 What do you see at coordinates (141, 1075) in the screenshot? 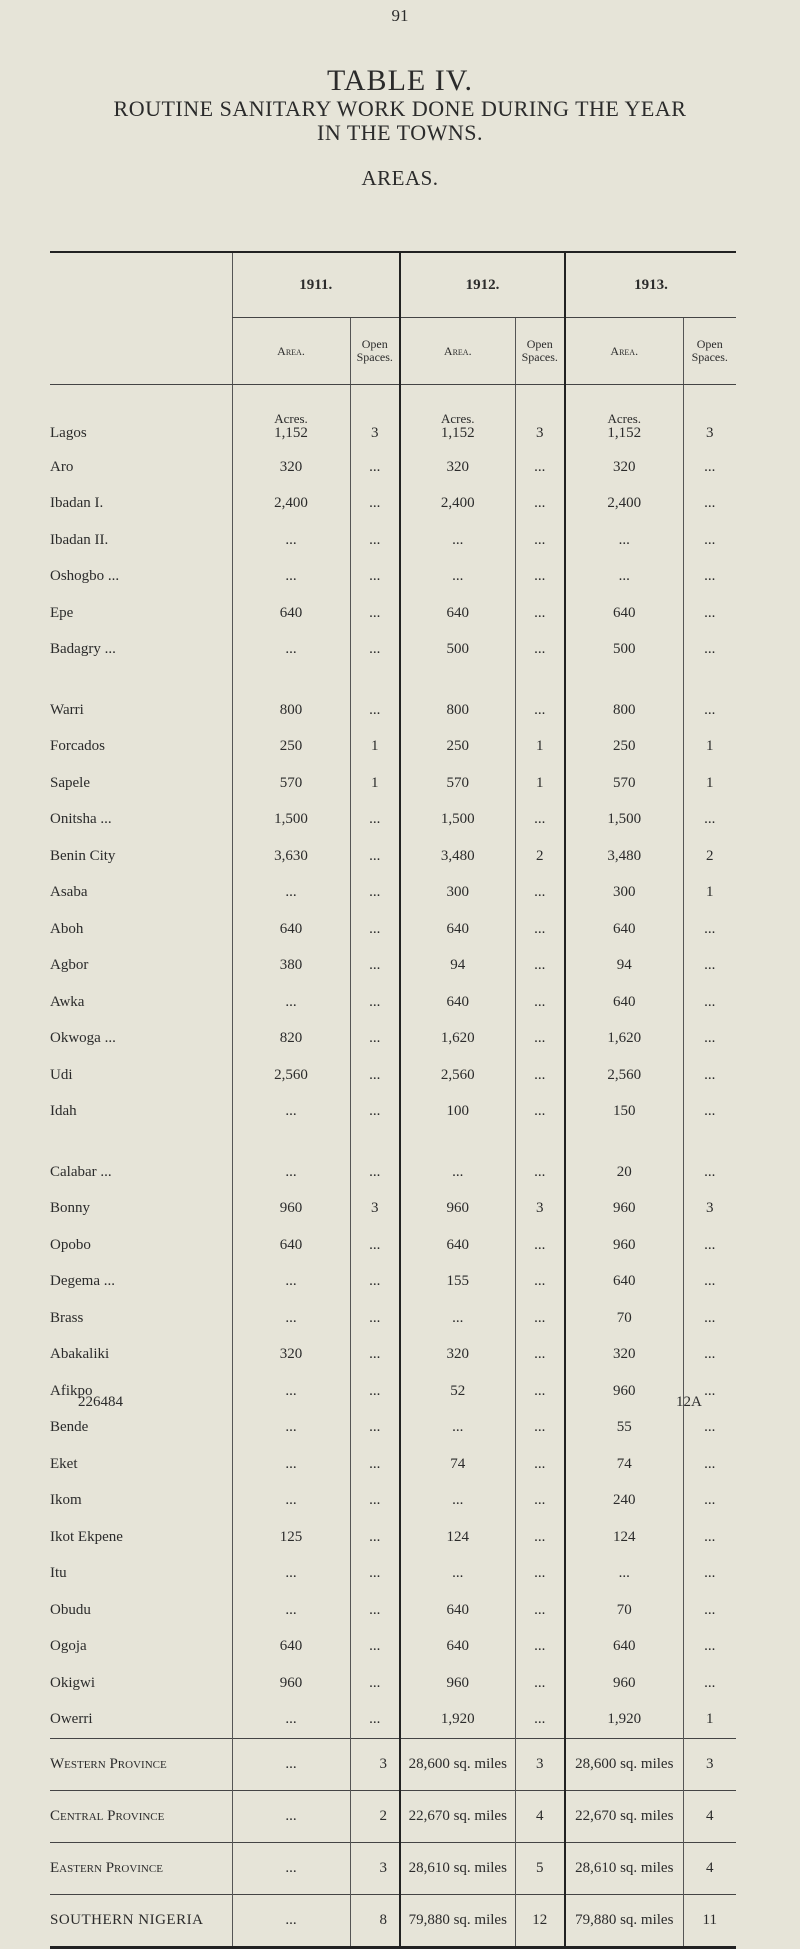
I see `town-name: Udi` at bounding box center [141, 1075].